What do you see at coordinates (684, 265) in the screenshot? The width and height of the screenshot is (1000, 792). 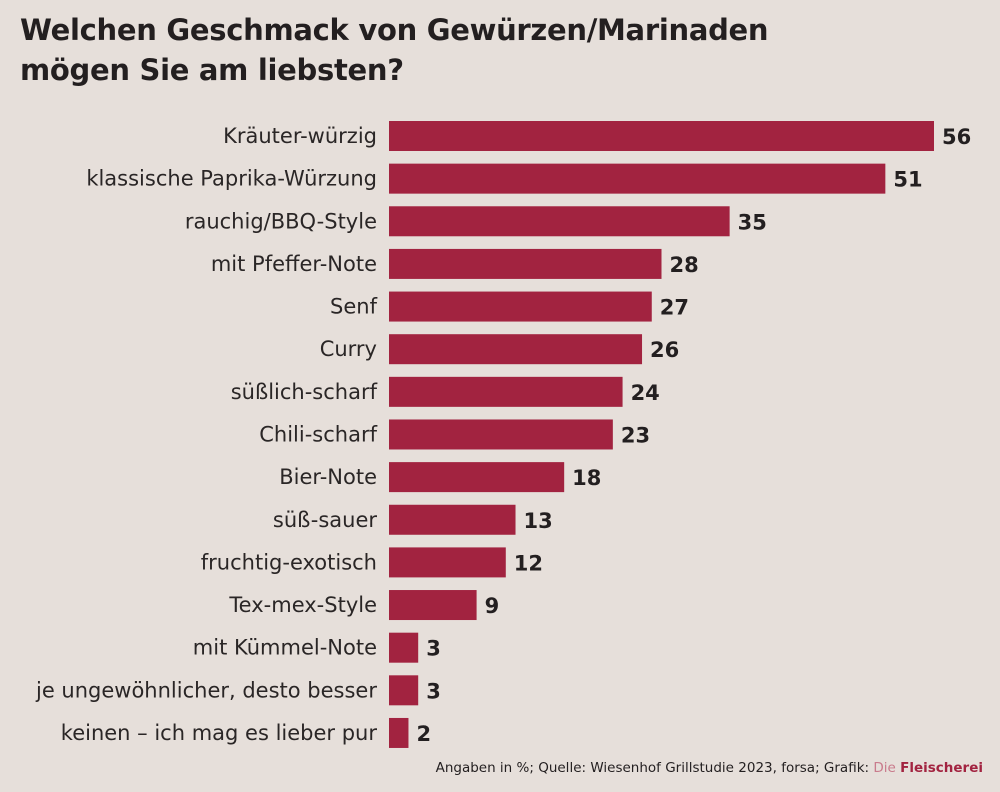 I see `data-label: 28` at bounding box center [684, 265].